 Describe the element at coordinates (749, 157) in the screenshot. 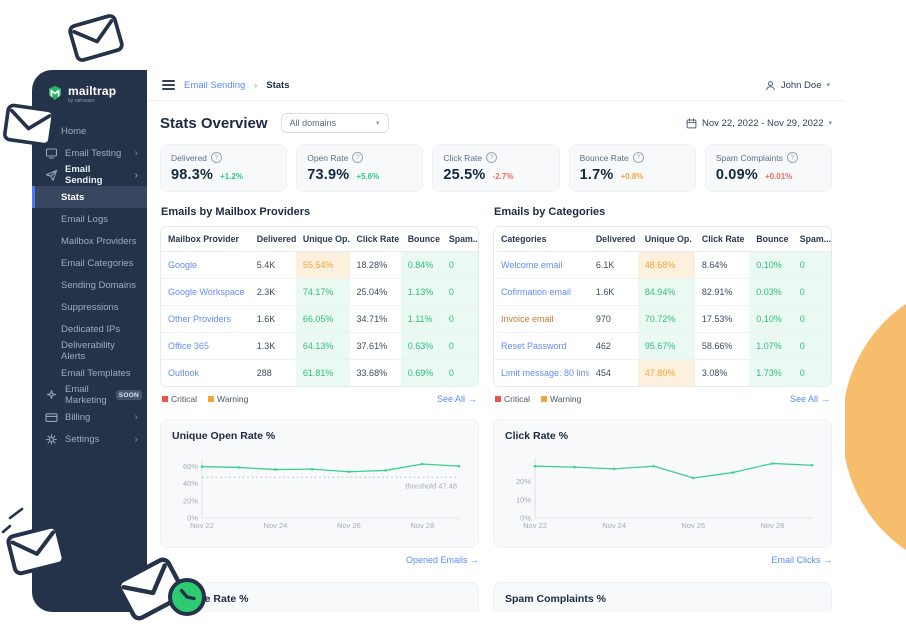

I see `stat-card-label-text: Spam Complaints` at that location.